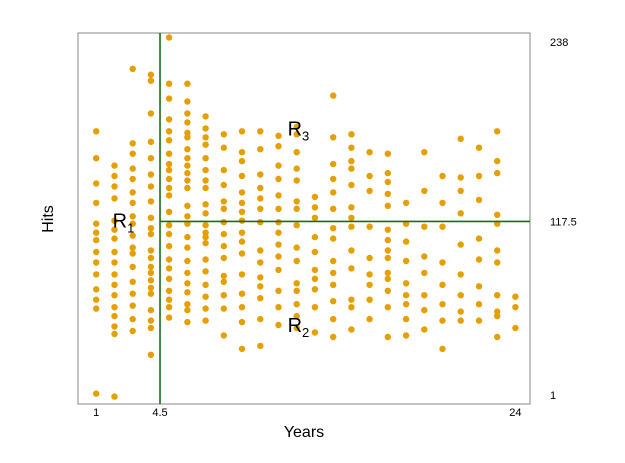  Describe the element at coordinates (563, 222) in the screenshot. I see `y-tick-label: 117.5` at that location.